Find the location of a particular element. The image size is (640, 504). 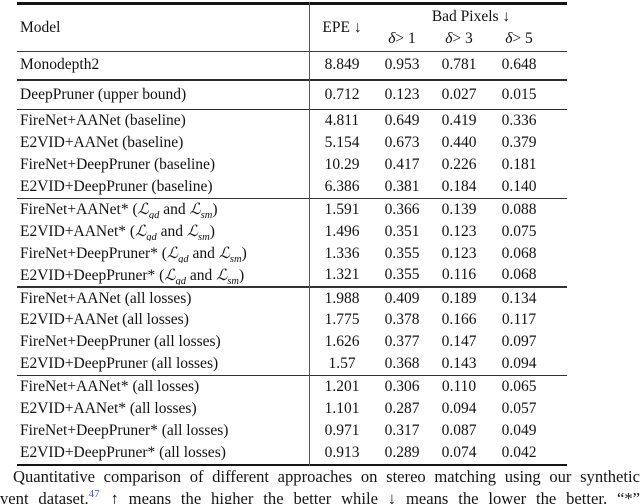

bad-pixels-d5-value: 0.336 is located at coordinates (519, 121).